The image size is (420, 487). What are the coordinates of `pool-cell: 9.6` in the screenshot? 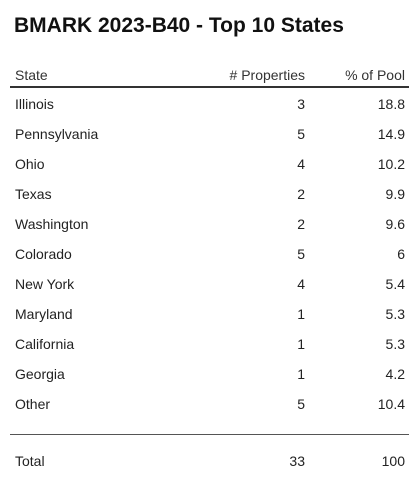 It's located at (395, 224).